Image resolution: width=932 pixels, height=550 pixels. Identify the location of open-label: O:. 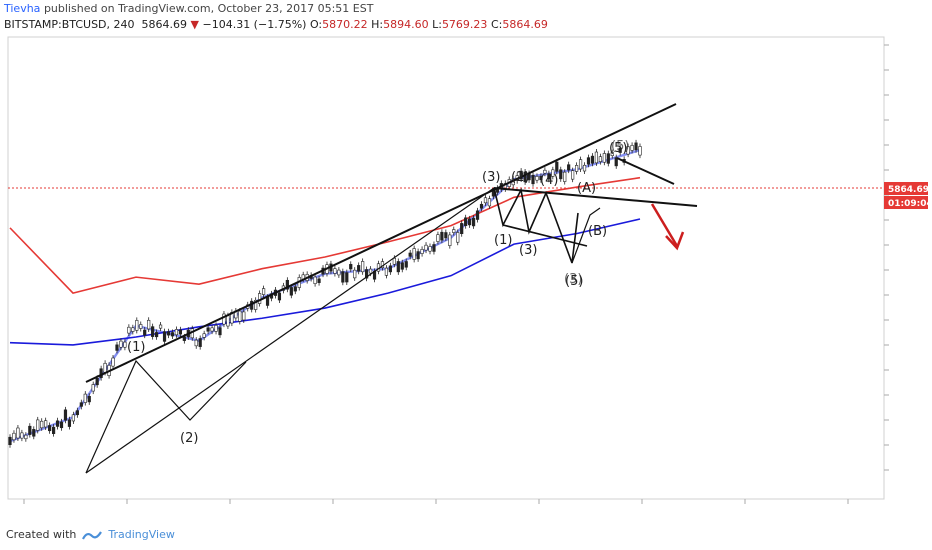
(316, 24).